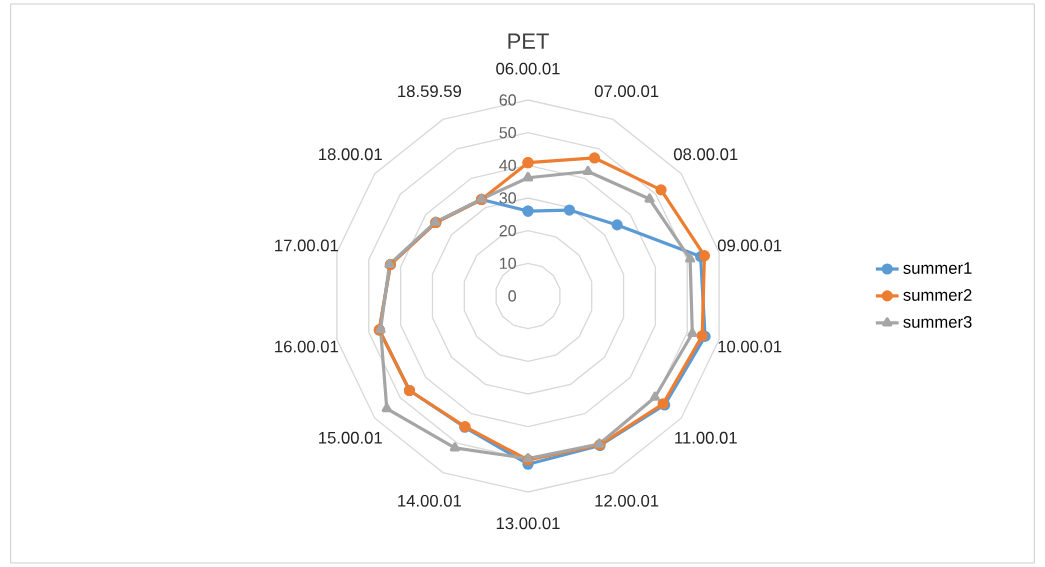 The width and height of the screenshot is (1045, 567). Describe the element at coordinates (306, 346) in the screenshot. I see `spoke-label: 16.00.01` at that location.